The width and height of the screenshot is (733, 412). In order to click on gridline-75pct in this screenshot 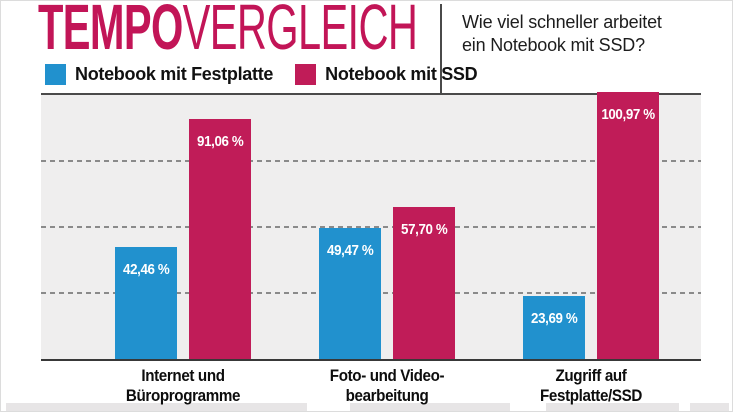, I will do `click(371, 161)`.